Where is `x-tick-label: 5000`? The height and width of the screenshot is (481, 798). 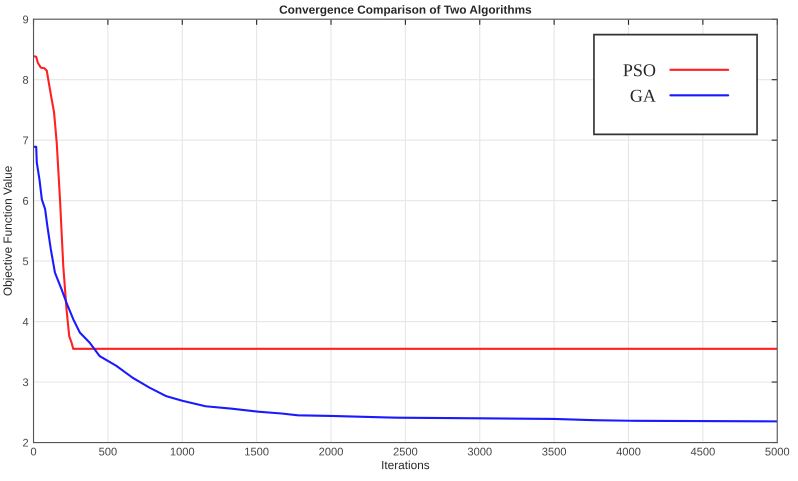 x-tick-label: 5000 is located at coordinates (777, 452).